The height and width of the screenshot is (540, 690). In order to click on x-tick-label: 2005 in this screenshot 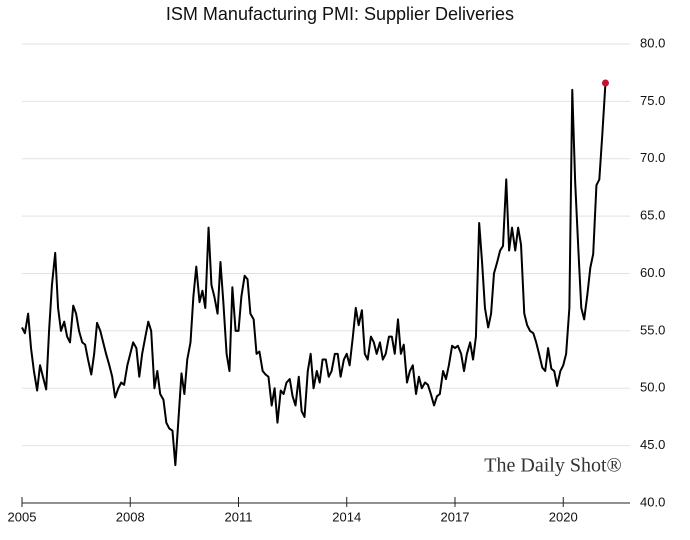, I will do `click(22, 516)`.